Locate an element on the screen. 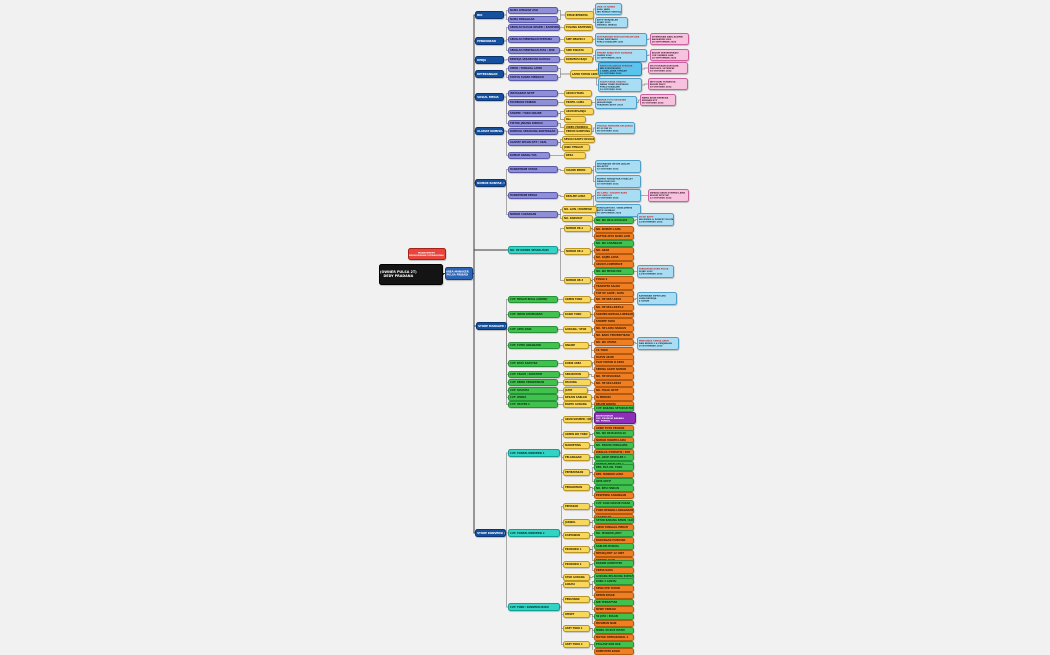  mindmap-node-y19: NO. DARURAT is located at coordinates (577, 218).